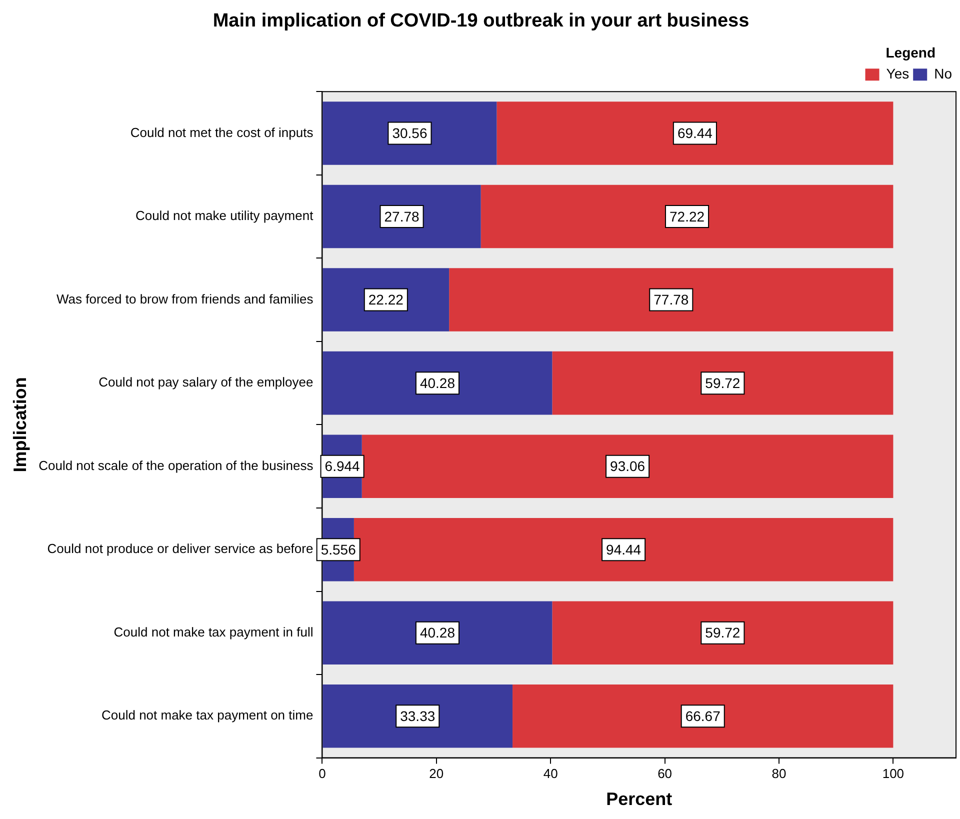 This screenshot has width=960, height=819. I want to click on y-axis-title: Implication, so click(20, 424).